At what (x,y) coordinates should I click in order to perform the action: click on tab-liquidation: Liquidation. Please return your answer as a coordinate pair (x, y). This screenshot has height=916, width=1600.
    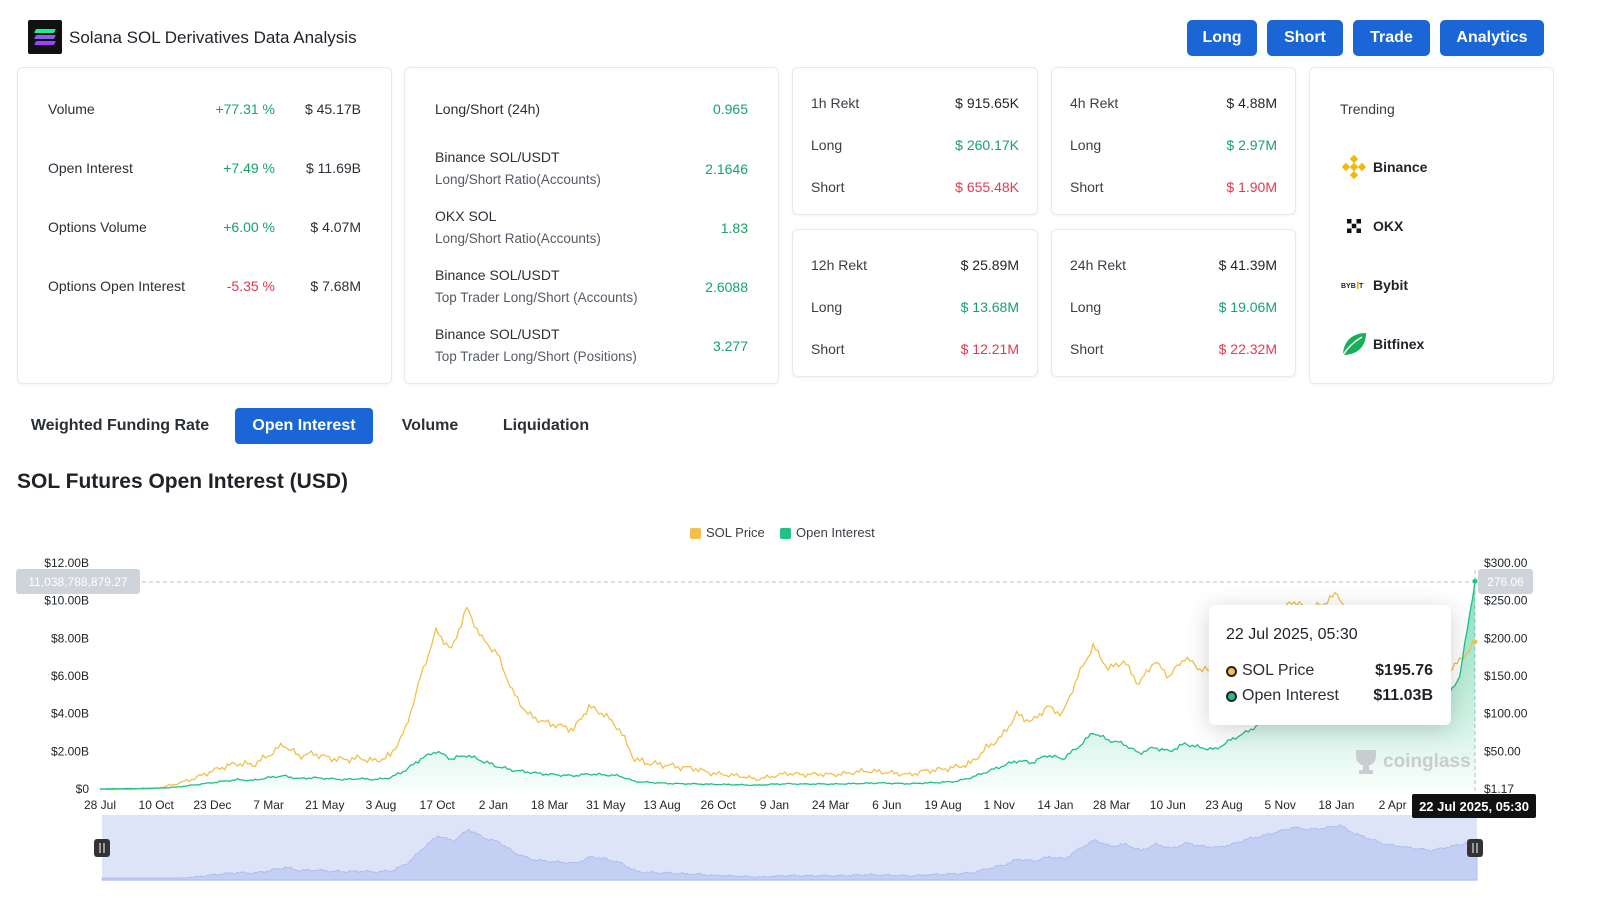
    Looking at the image, I should click on (546, 426).